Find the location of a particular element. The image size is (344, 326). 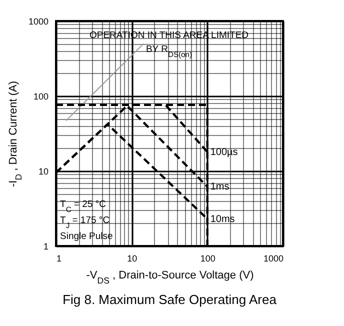

x-tick-label: 1 is located at coordinates (59, 259).